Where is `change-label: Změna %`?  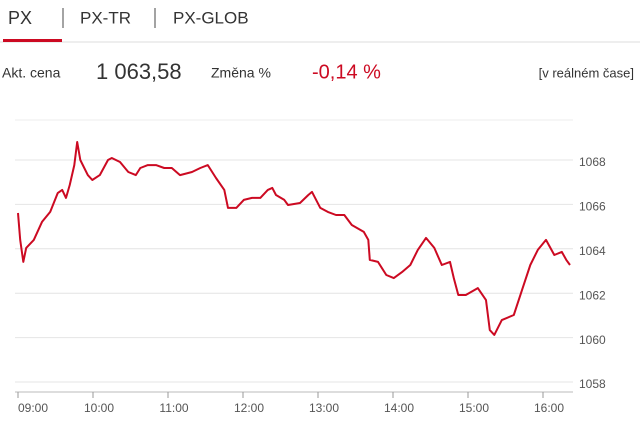 change-label: Změna % is located at coordinates (241, 73).